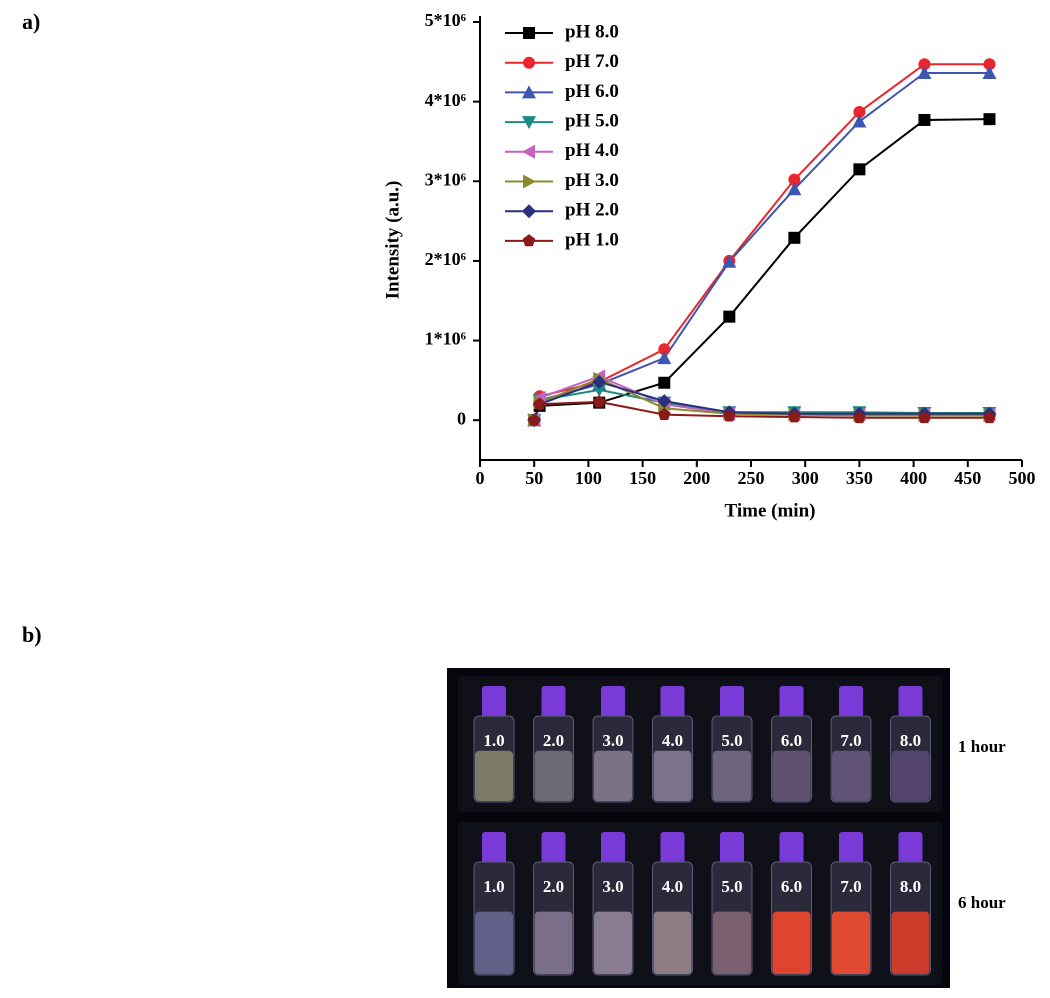  Describe the element at coordinates (967, 478) in the screenshot. I see `x-tick-label: 450` at that location.